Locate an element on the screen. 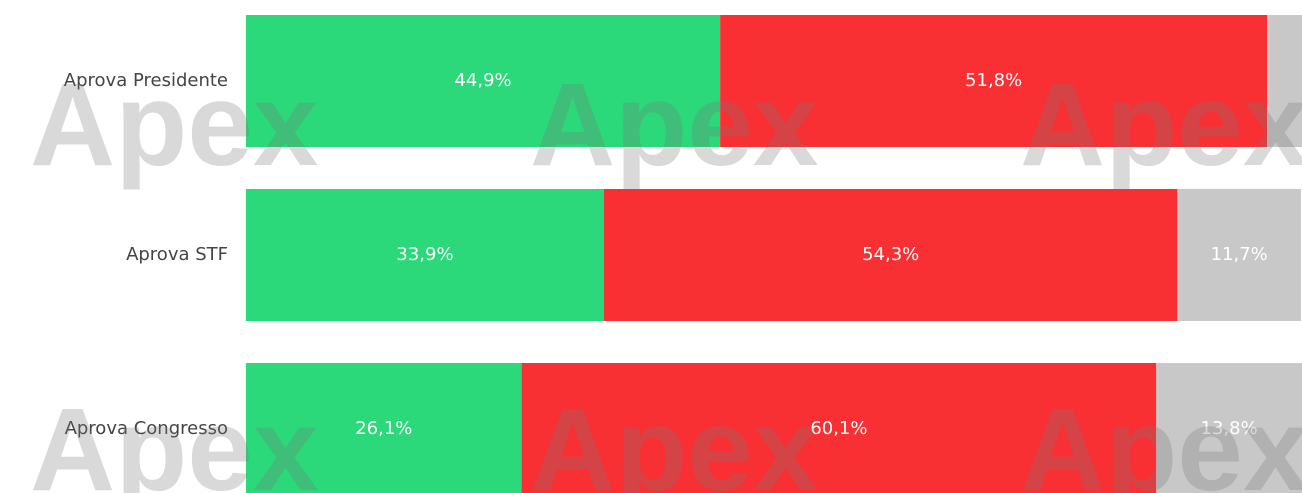 The height and width of the screenshot is (493, 1302). value-label: 26,1% is located at coordinates (383, 428).